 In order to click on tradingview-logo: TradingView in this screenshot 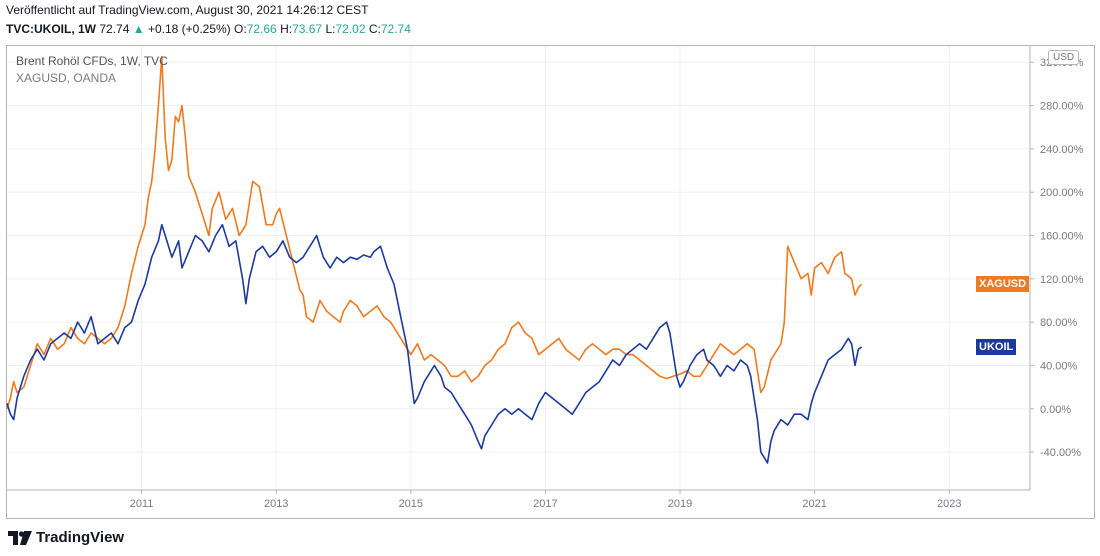, I will do `click(66, 537)`.